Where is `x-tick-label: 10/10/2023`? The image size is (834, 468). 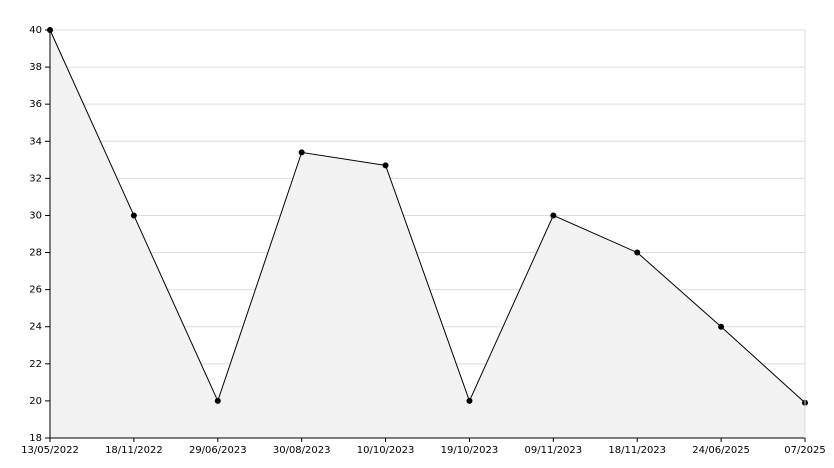
x-tick-label: 10/10/2023 is located at coordinates (386, 450).